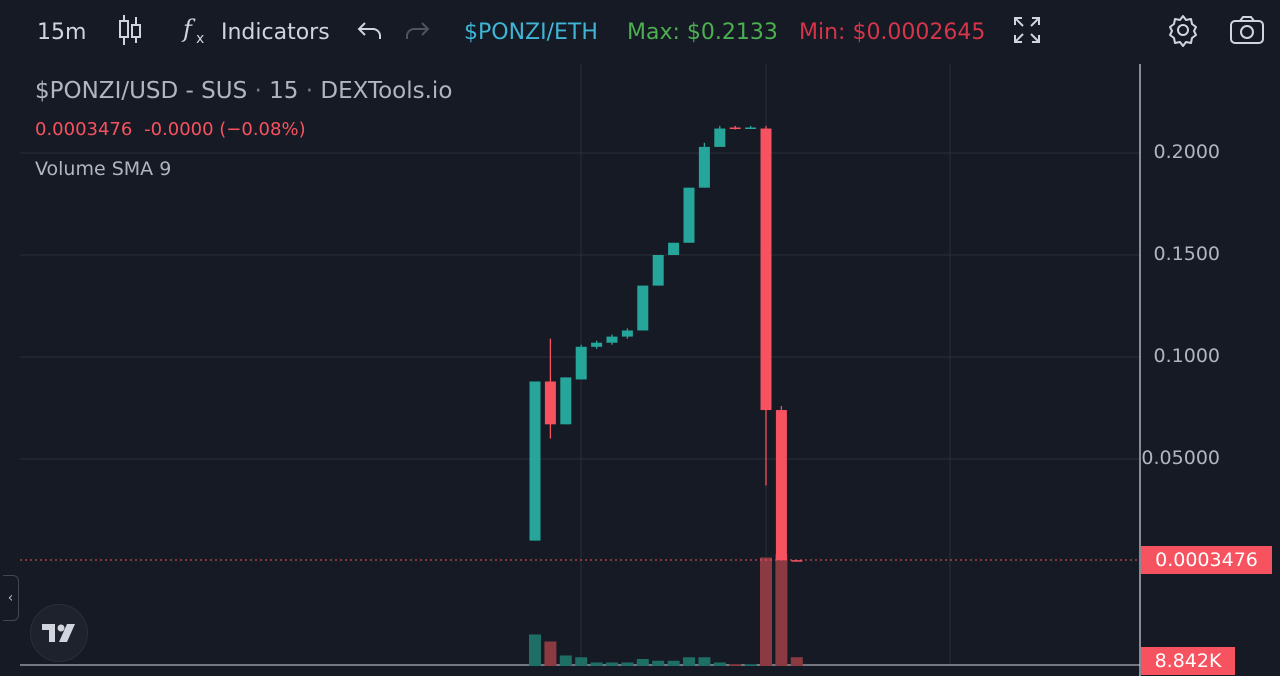  What do you see at coordinates (275, 32) in the screenshot?
I see `indicators-label: Indicators` at bounding box center [275, 32].